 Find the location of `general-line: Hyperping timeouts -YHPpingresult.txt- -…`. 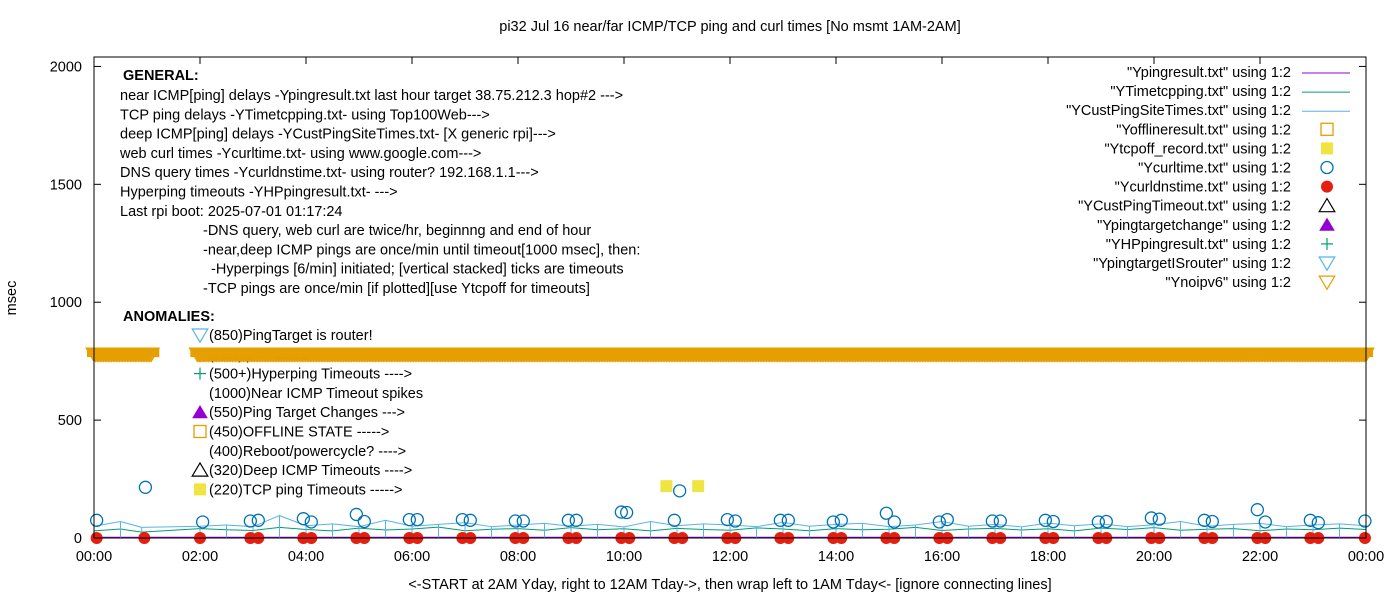

general-line: Hyperping timeouts -YHPpingresult.txt- -… is located at coordinates (259, 193).